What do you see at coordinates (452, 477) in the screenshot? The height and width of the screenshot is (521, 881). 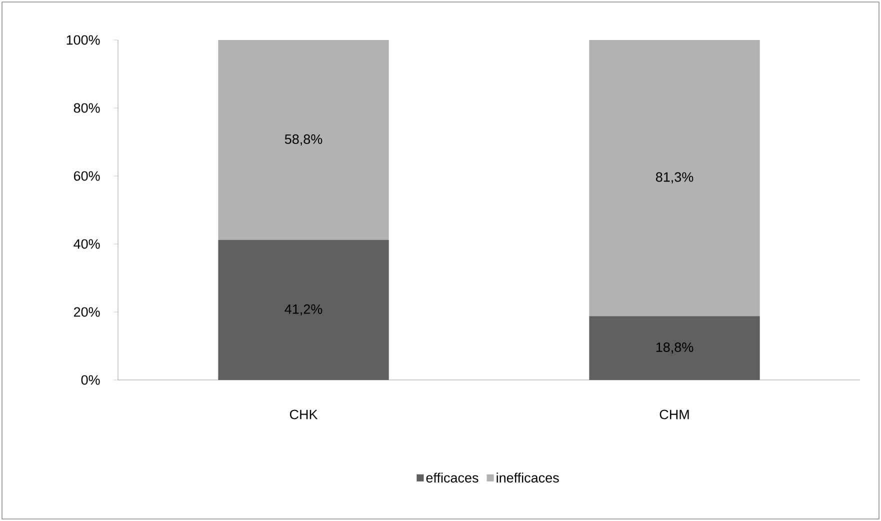 I see `legend-label: efficaces` at bounding box center [452, 477].